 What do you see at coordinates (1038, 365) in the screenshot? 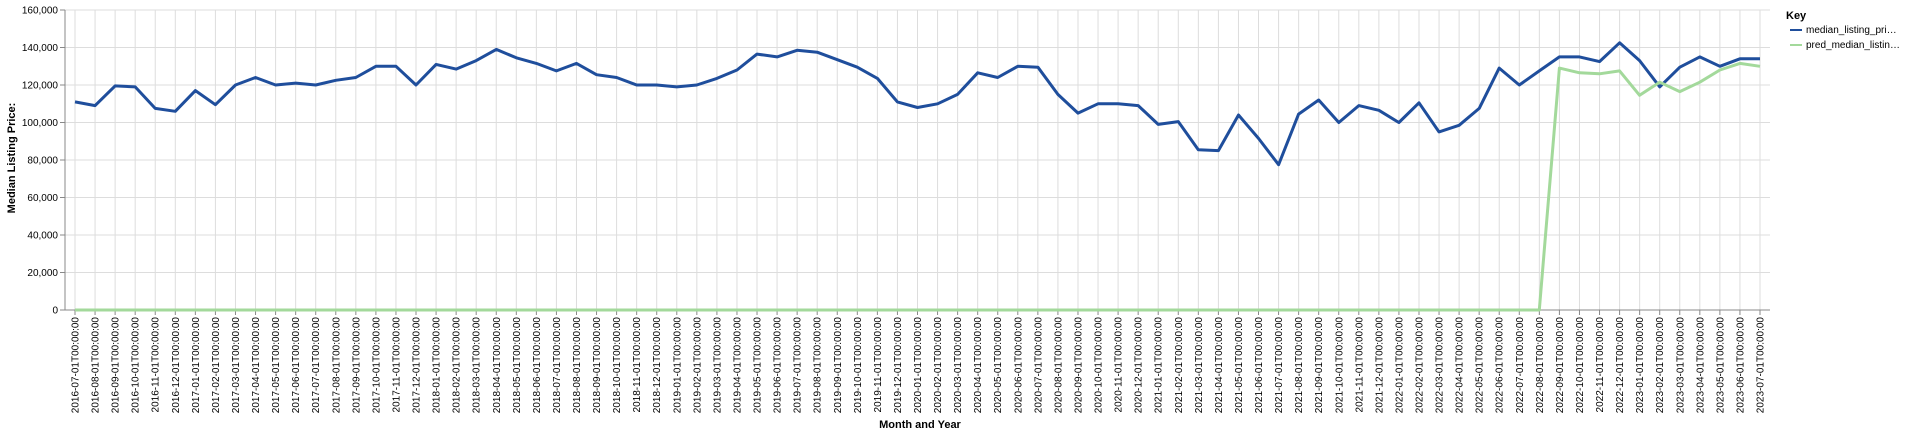
I see `x-tick-label: 2020-07-01T00:00:00` at bounding box center [1038, 365].